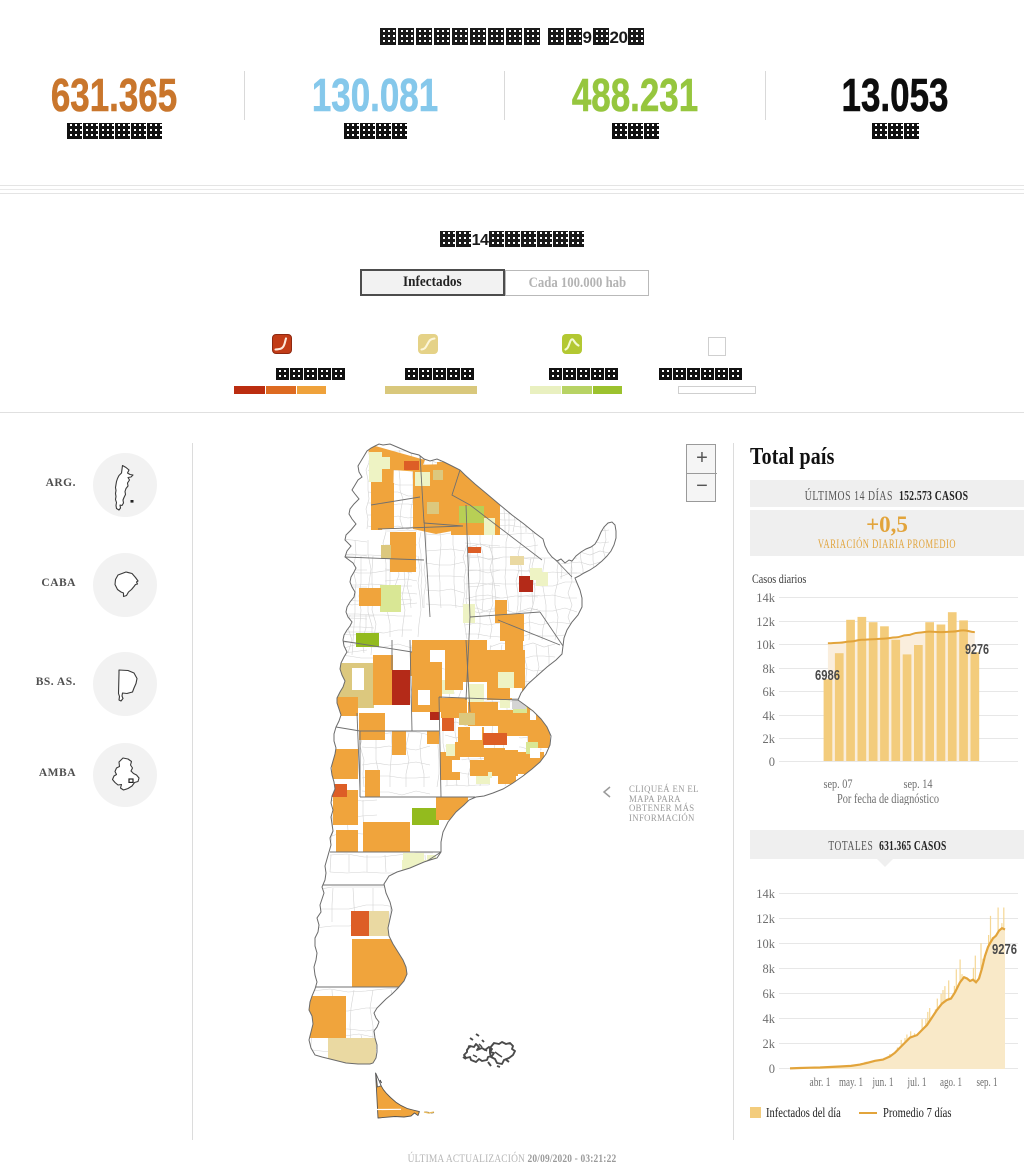  I want to click on svg-text: may. 1, so click(851, 1082).